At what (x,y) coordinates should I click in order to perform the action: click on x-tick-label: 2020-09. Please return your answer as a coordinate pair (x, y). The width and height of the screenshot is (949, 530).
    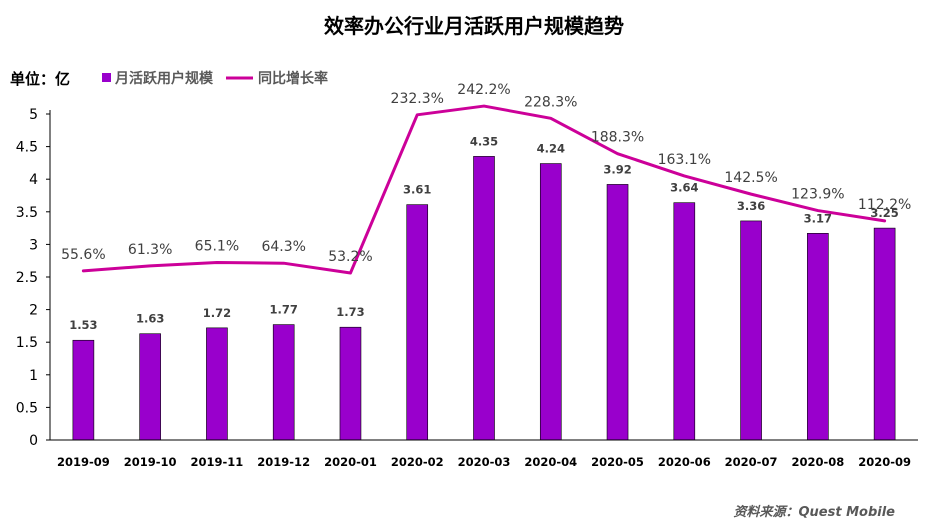
    Looking at the image, I should click on (884, 462).